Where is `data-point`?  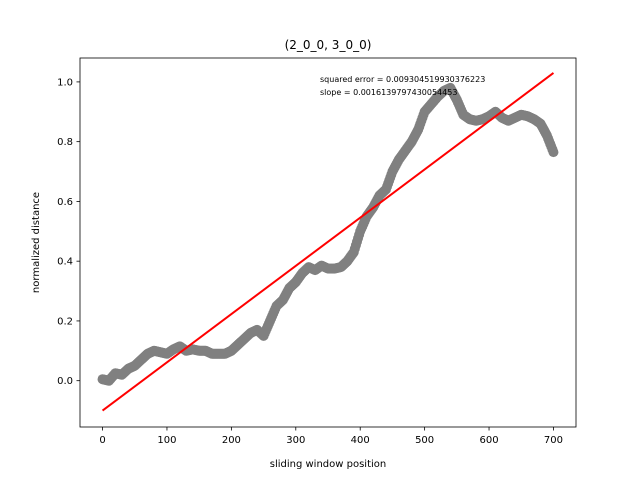 data-point is located at coordinates (553, 152).